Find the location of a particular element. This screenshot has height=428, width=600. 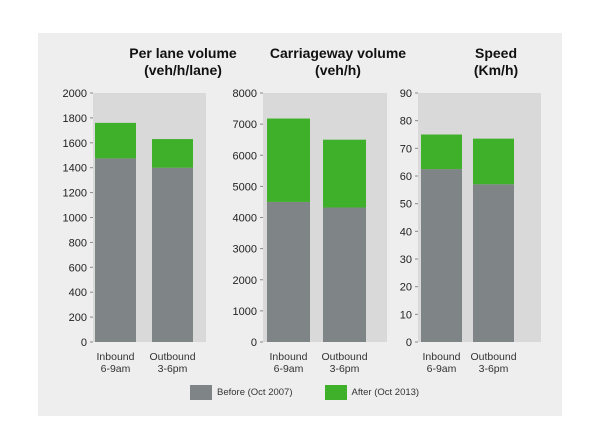

chart-1-x-label-1-line-1: Inbound is located at coordinates (116, 357).